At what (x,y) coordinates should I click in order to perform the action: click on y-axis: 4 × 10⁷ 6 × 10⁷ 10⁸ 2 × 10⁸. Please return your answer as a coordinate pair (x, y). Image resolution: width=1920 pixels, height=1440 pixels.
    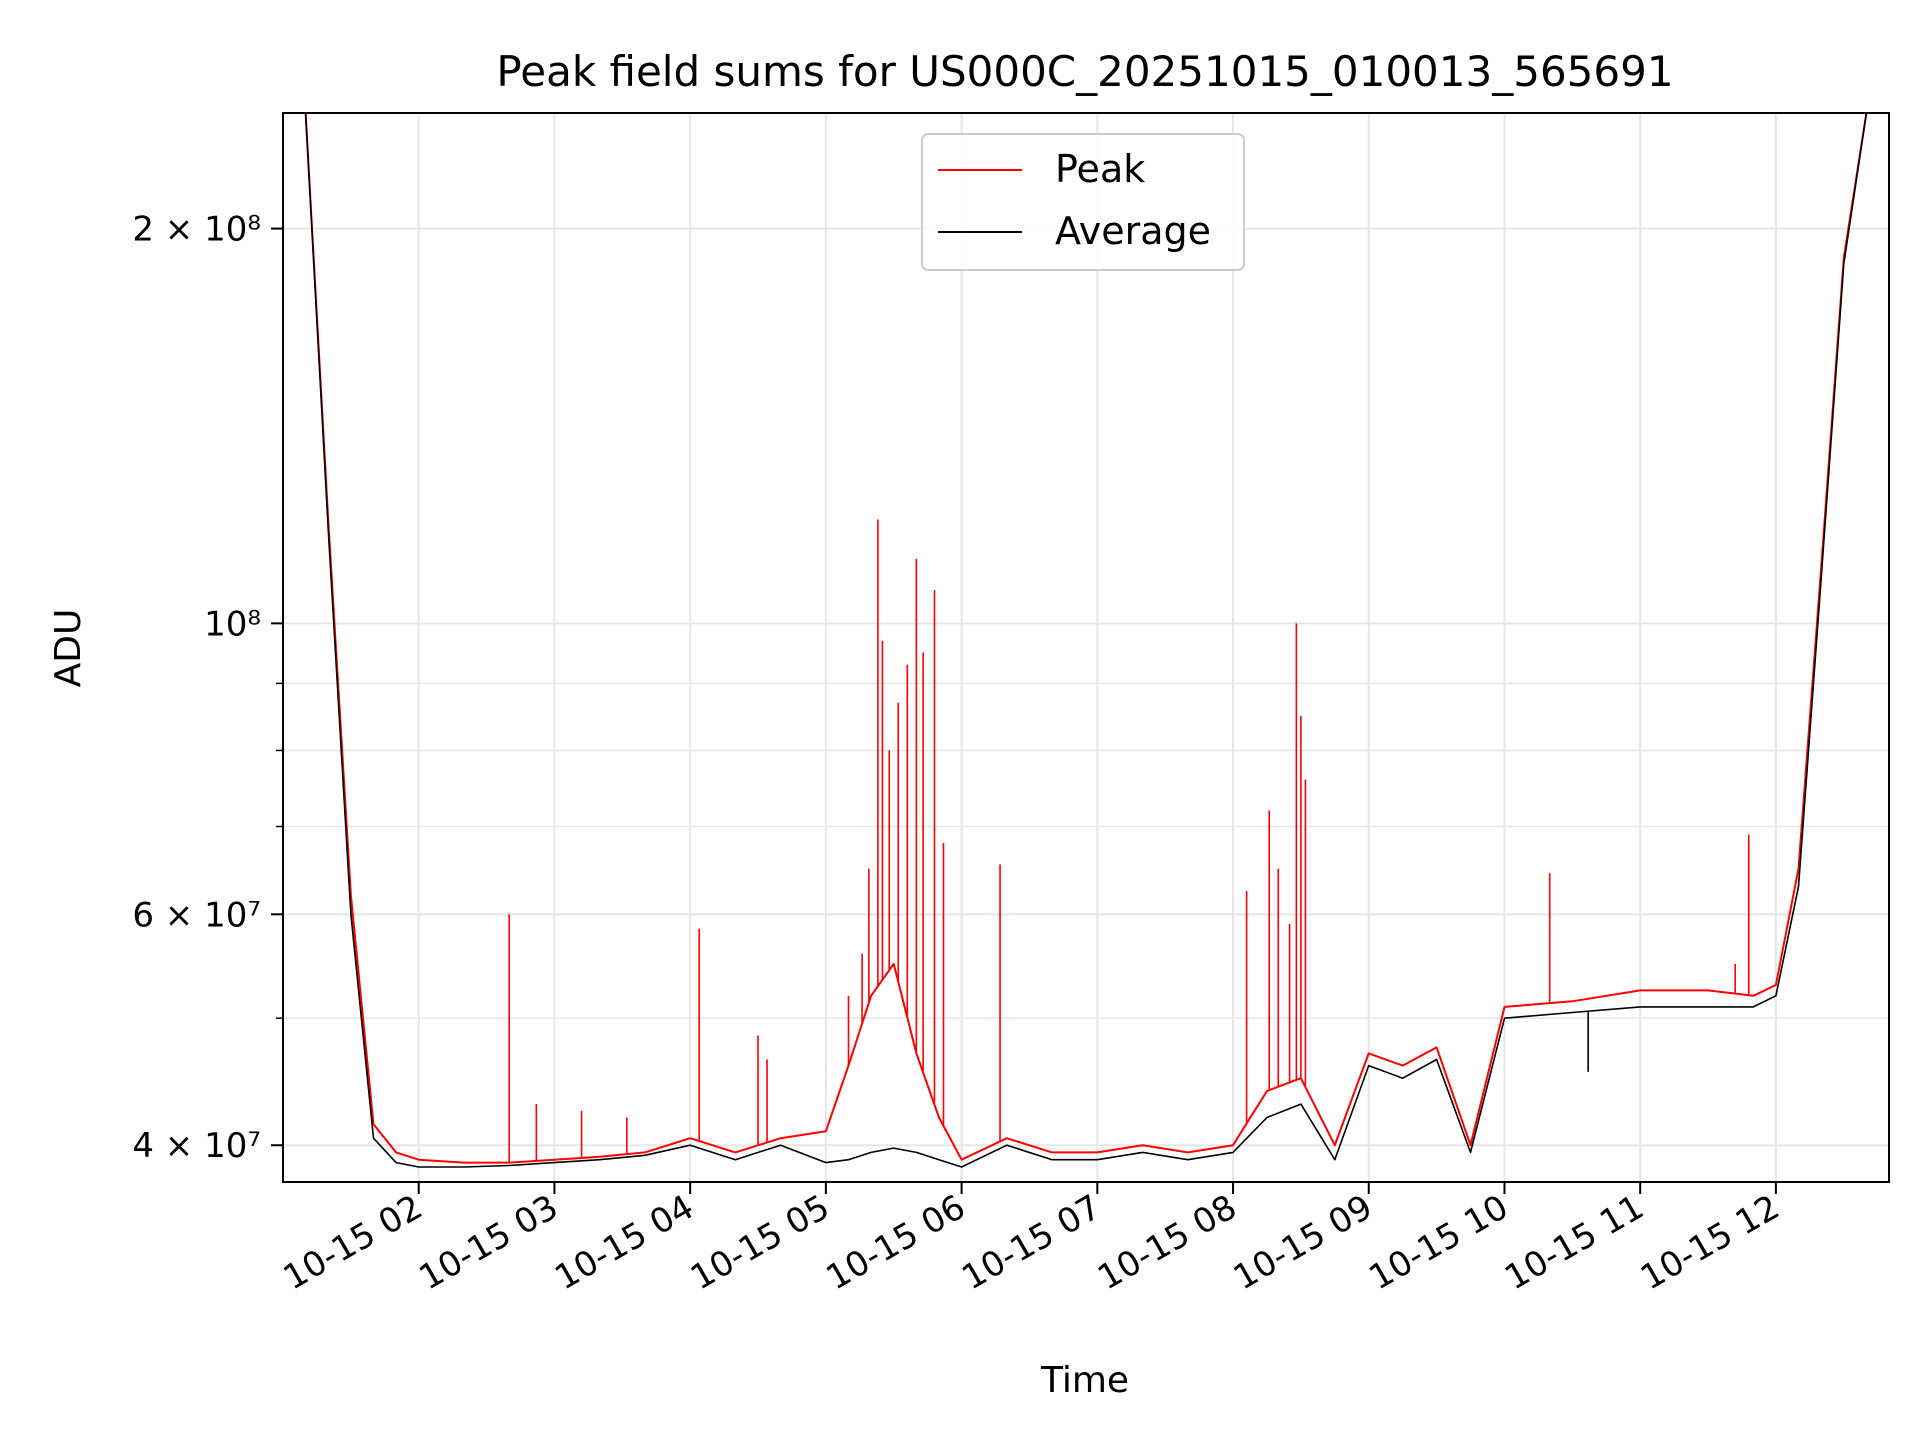
    Looking at the image, I should click on (207, 688).